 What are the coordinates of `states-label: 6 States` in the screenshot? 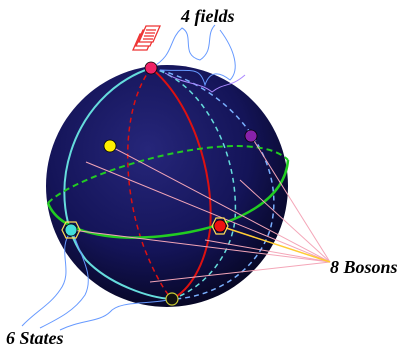 It's located at (35, 338).